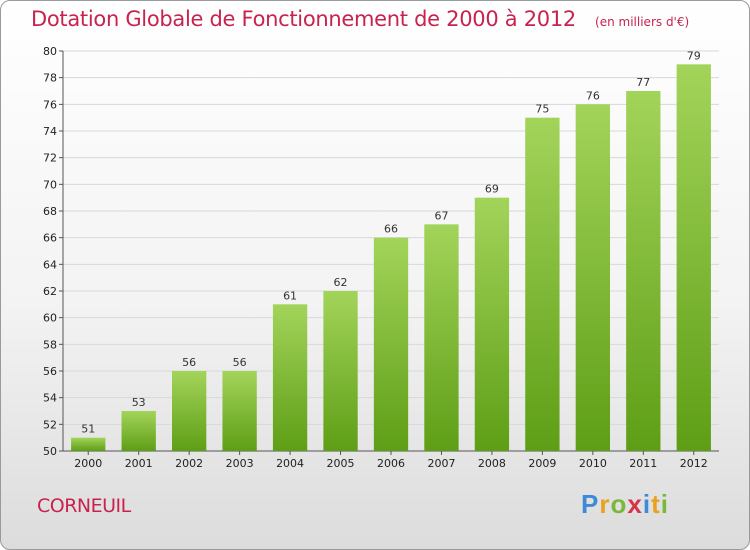 Image resolution: width=750 pixels, height=550 pixels. I want to click on x-tick-label: 2007, so click(441, 463).